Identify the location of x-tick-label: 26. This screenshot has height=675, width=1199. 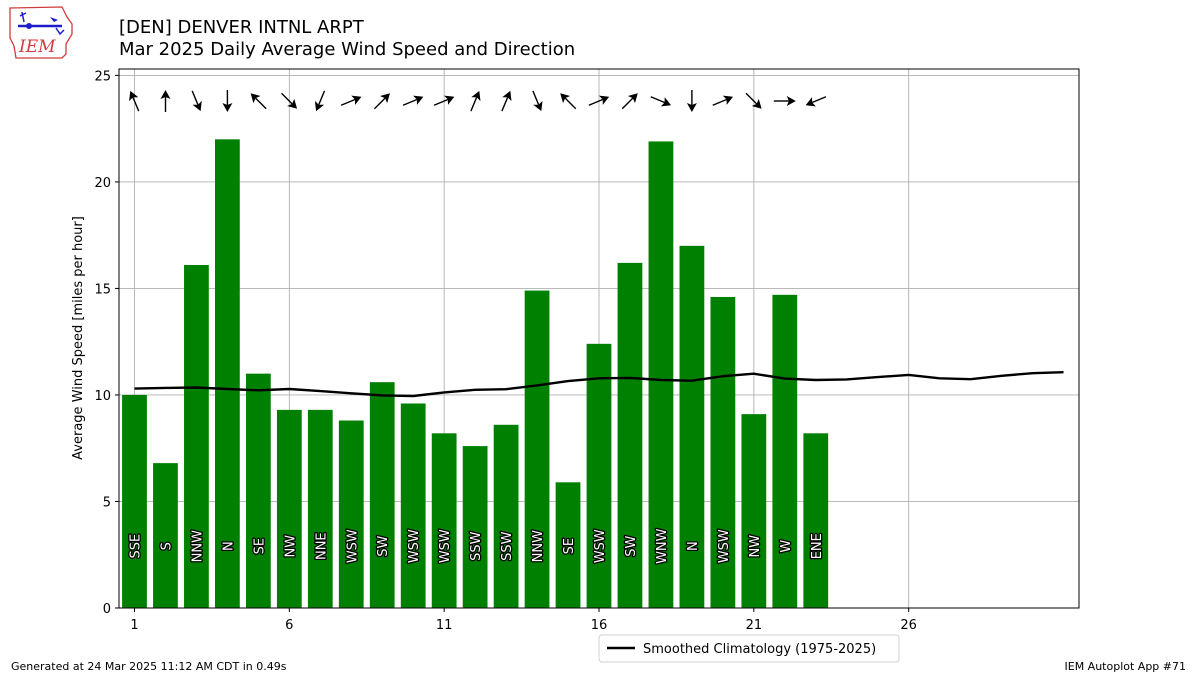
(908, 625).